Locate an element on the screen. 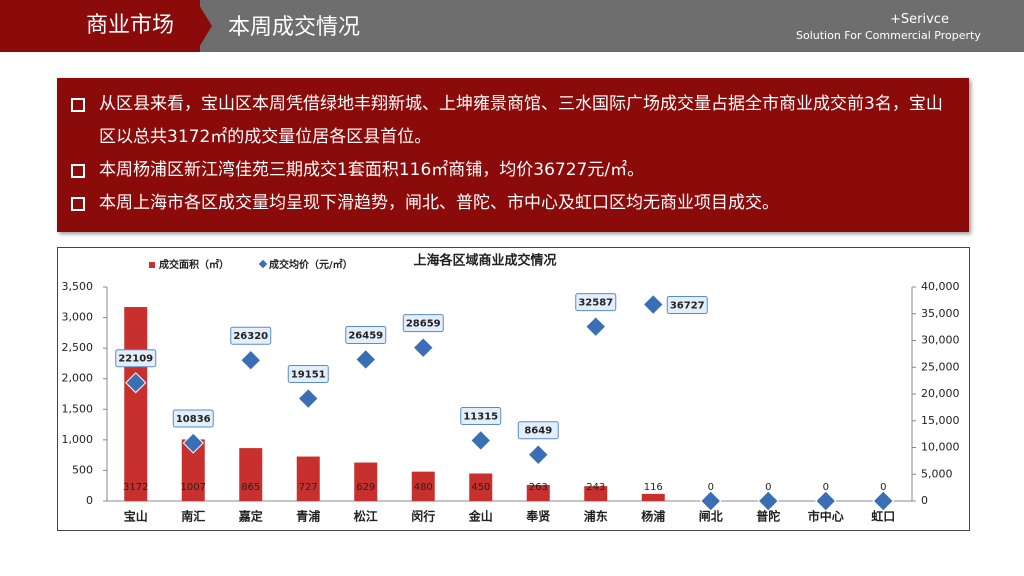 This screenshot has width=1024, height=576. bar-label: 480 is located at coordinates (423, 487).